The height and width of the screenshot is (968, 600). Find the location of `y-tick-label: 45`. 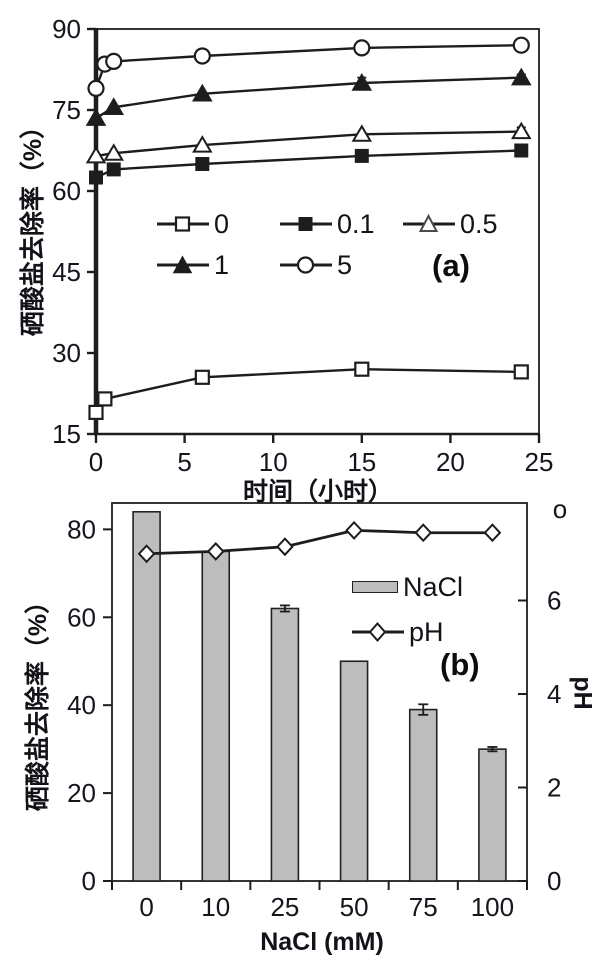

y-tick-label: 45 is located at coordinates (66, 272).